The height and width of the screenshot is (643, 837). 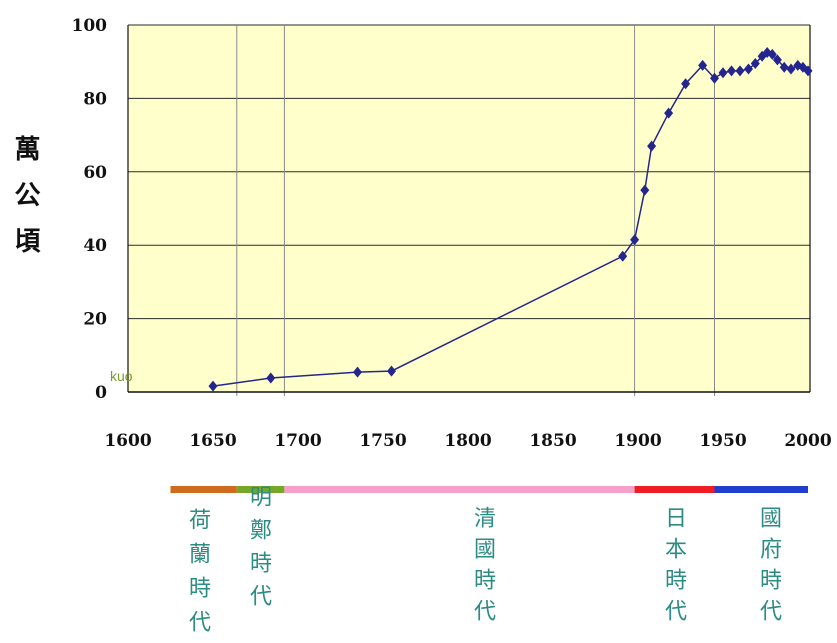 What do you see at coordinates (297, 441) in the screenshot?
I see `x-tick-label: 1700` at bounding box center [297, 441].